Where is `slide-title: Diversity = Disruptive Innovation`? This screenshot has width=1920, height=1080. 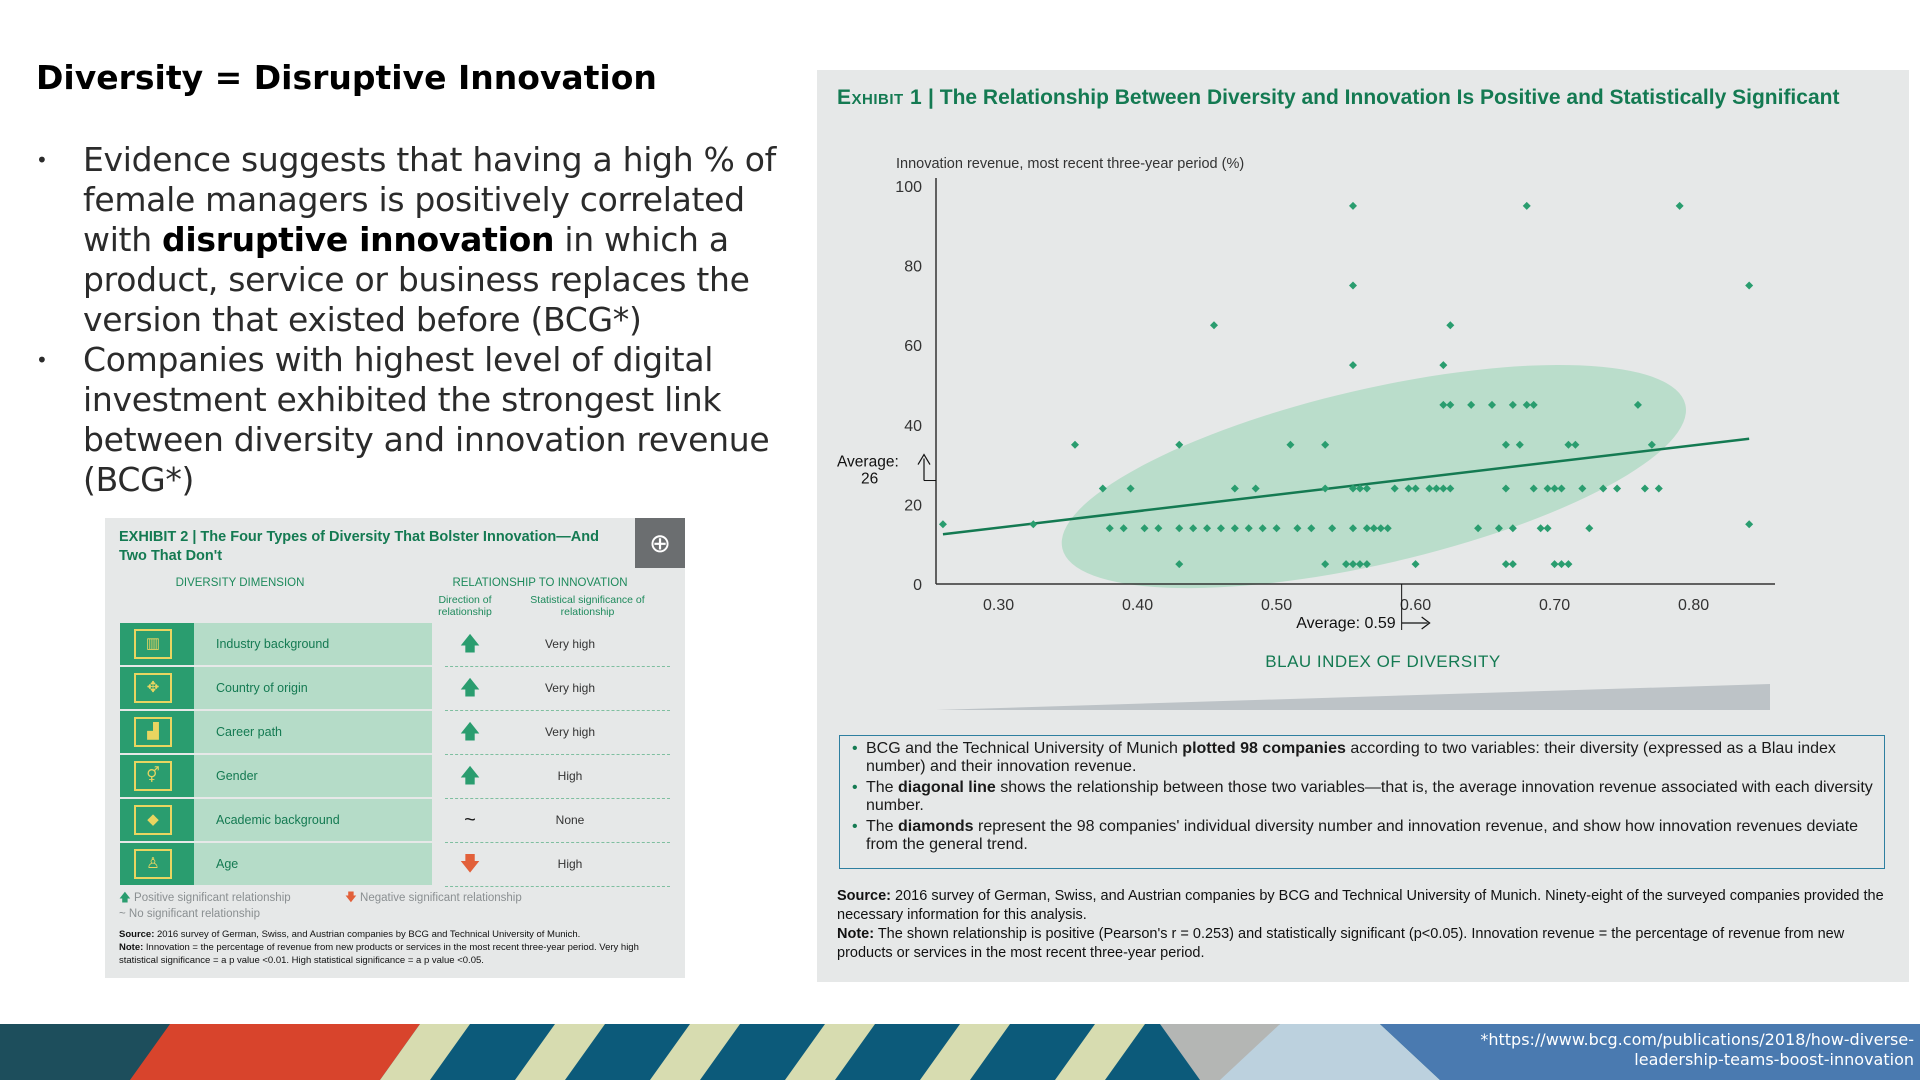 slide-title: Diversity = Disruptive Innovation is located at coordinates (346, 77).